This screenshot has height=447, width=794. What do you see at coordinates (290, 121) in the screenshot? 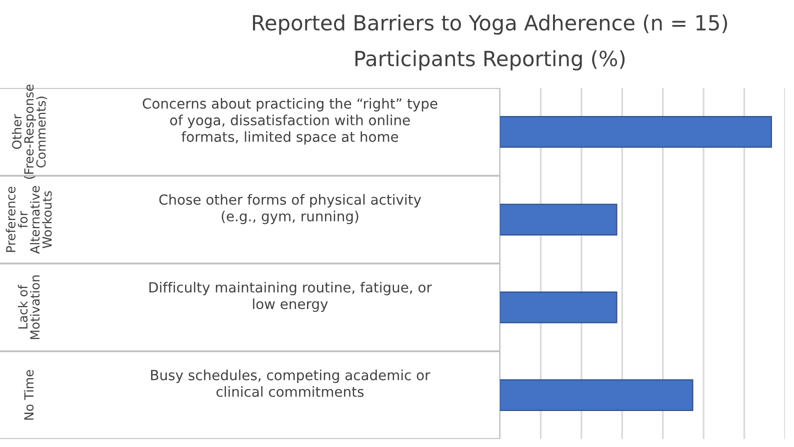
I see `y-tick-label: Concerns about practicing the “right” type of yoga, dissatisfaction with online formats, limited space at home` at bounding box center [290, 121].